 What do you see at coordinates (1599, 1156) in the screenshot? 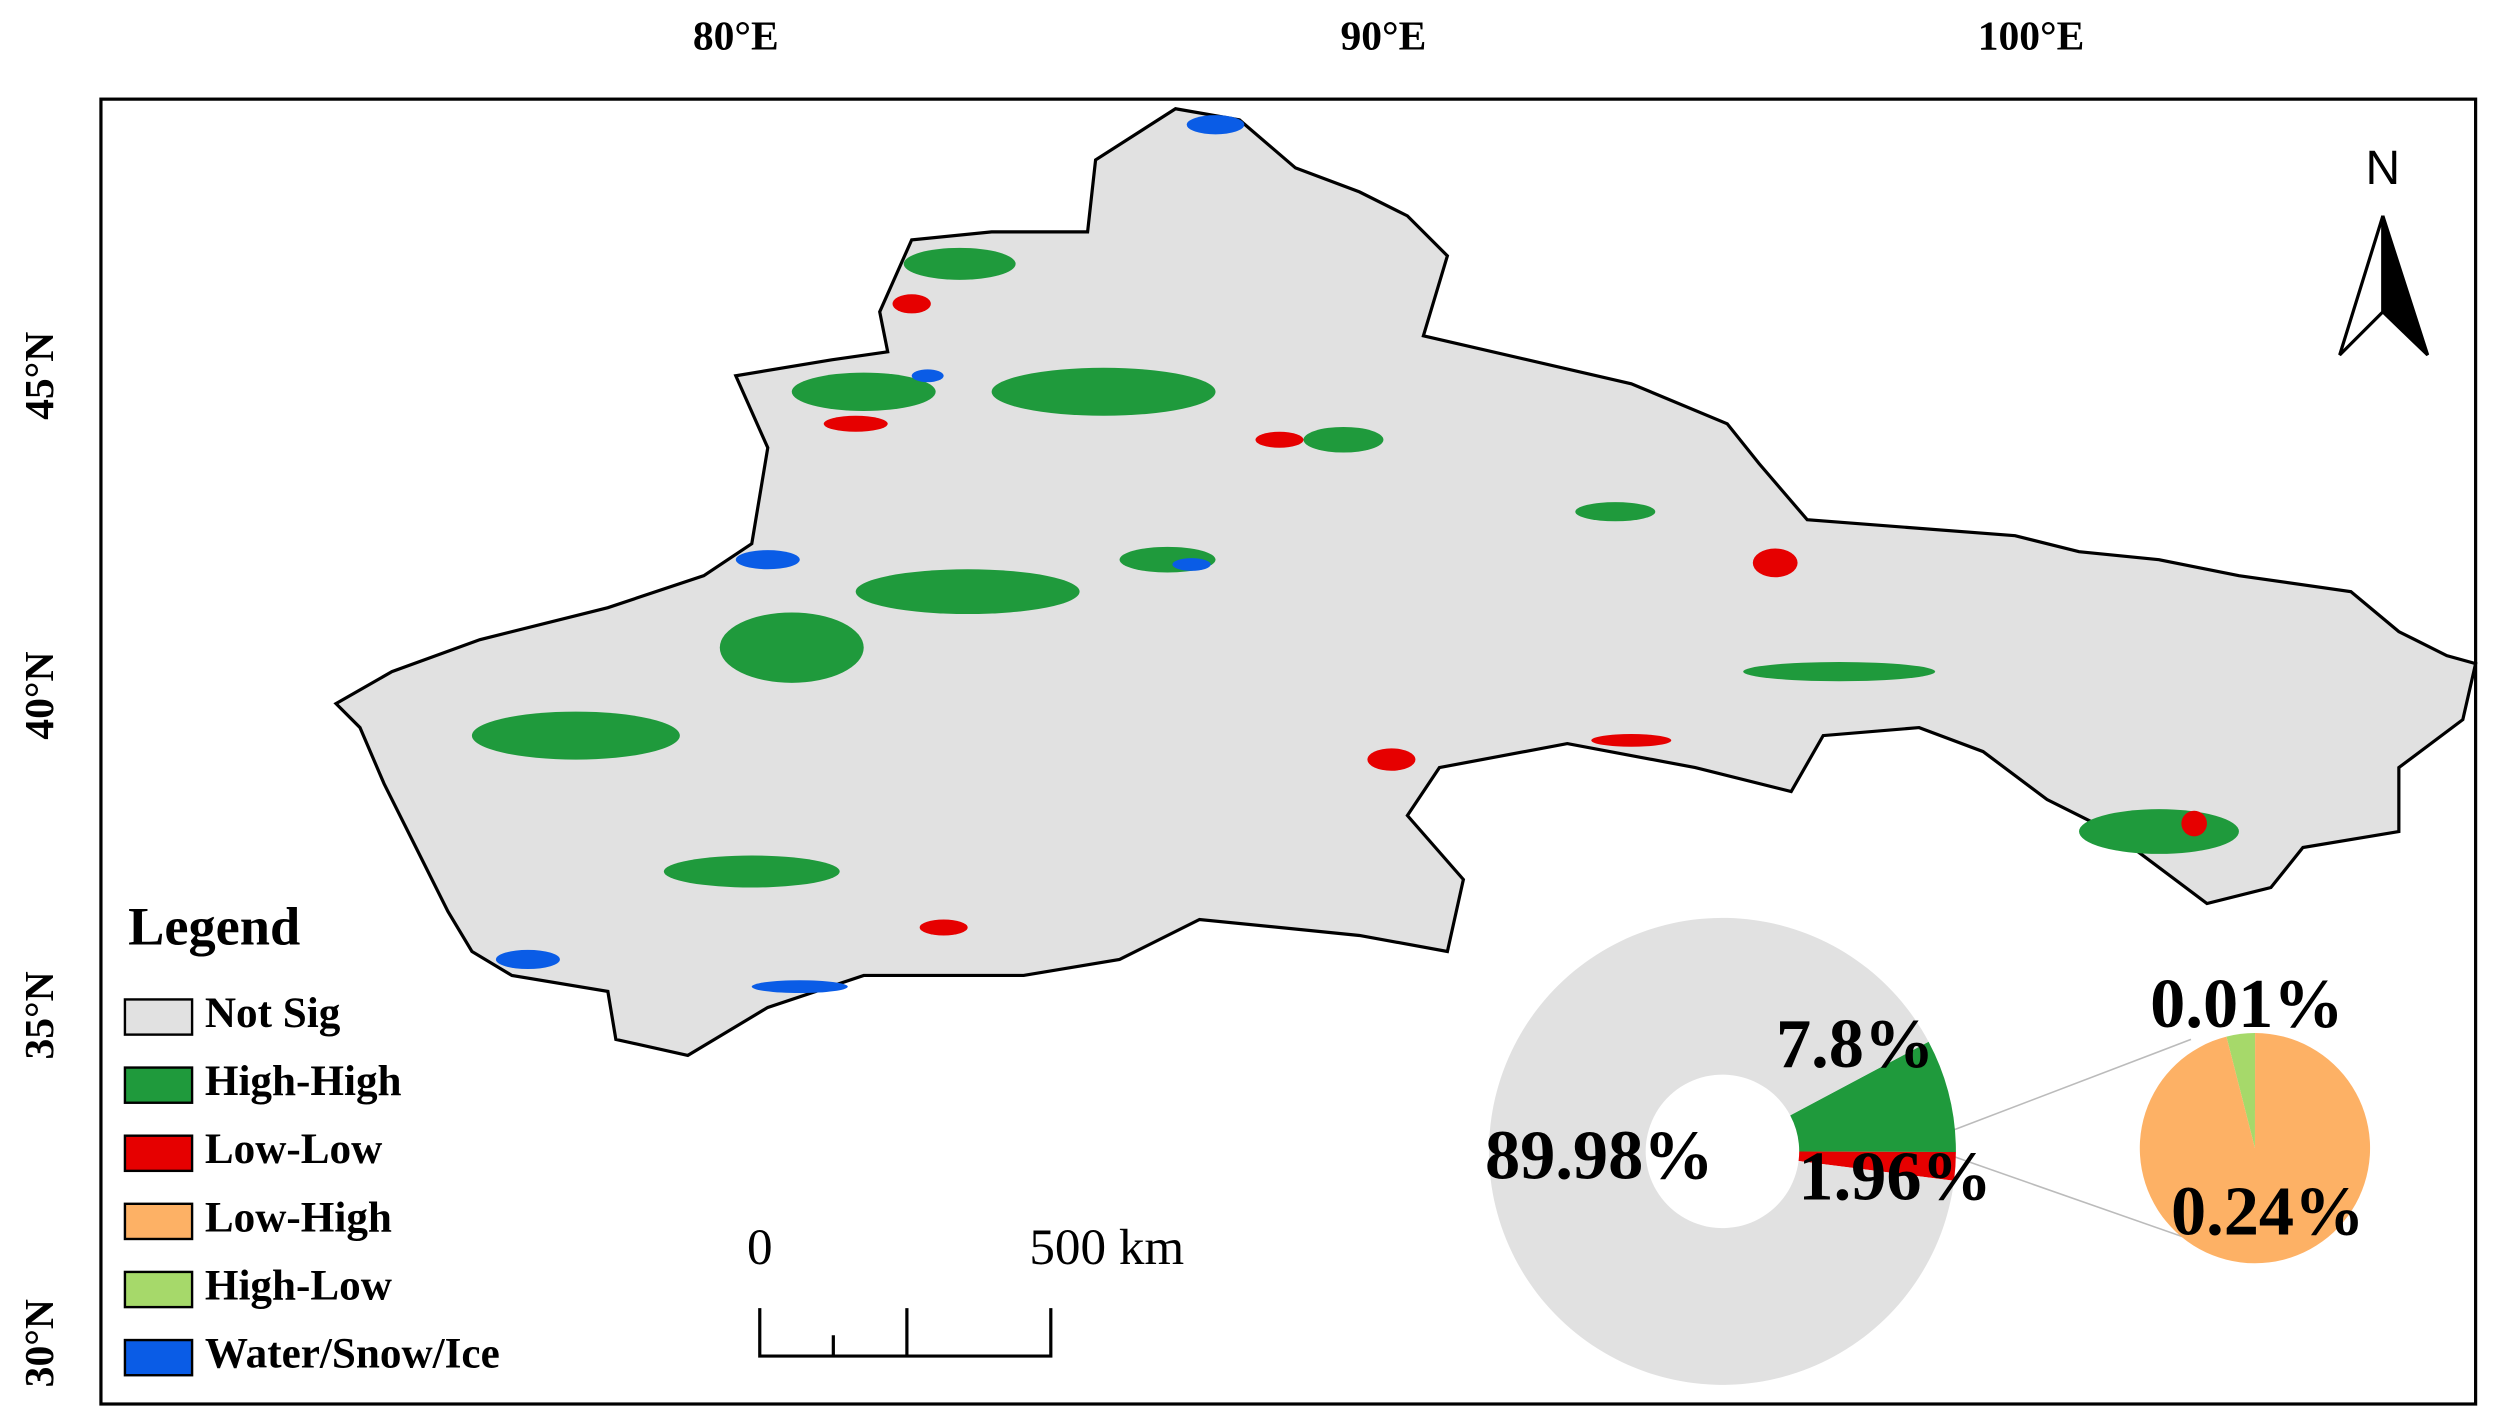
I see `slice-label: 89.98%` at bounding box center [1599, 1156].